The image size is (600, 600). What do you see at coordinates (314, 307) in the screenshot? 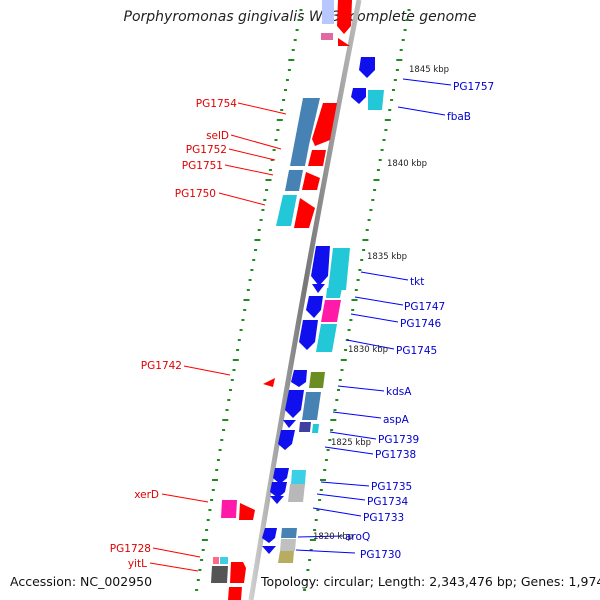
I see `gene-PG1746-a` at bounding box center [314, 307].